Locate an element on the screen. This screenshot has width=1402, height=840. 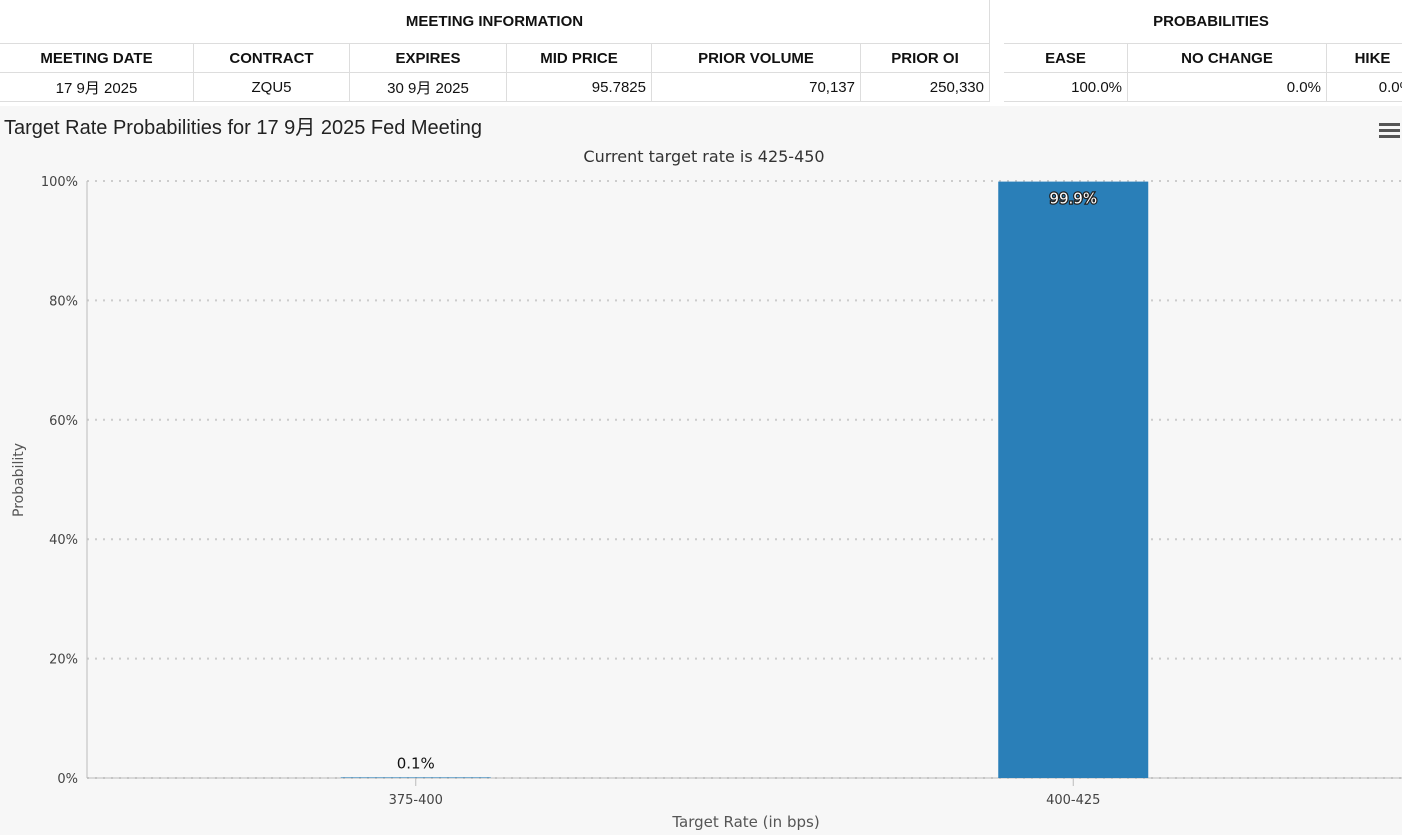
table-cell: 100.0% is located at coordinates (1066, 87).